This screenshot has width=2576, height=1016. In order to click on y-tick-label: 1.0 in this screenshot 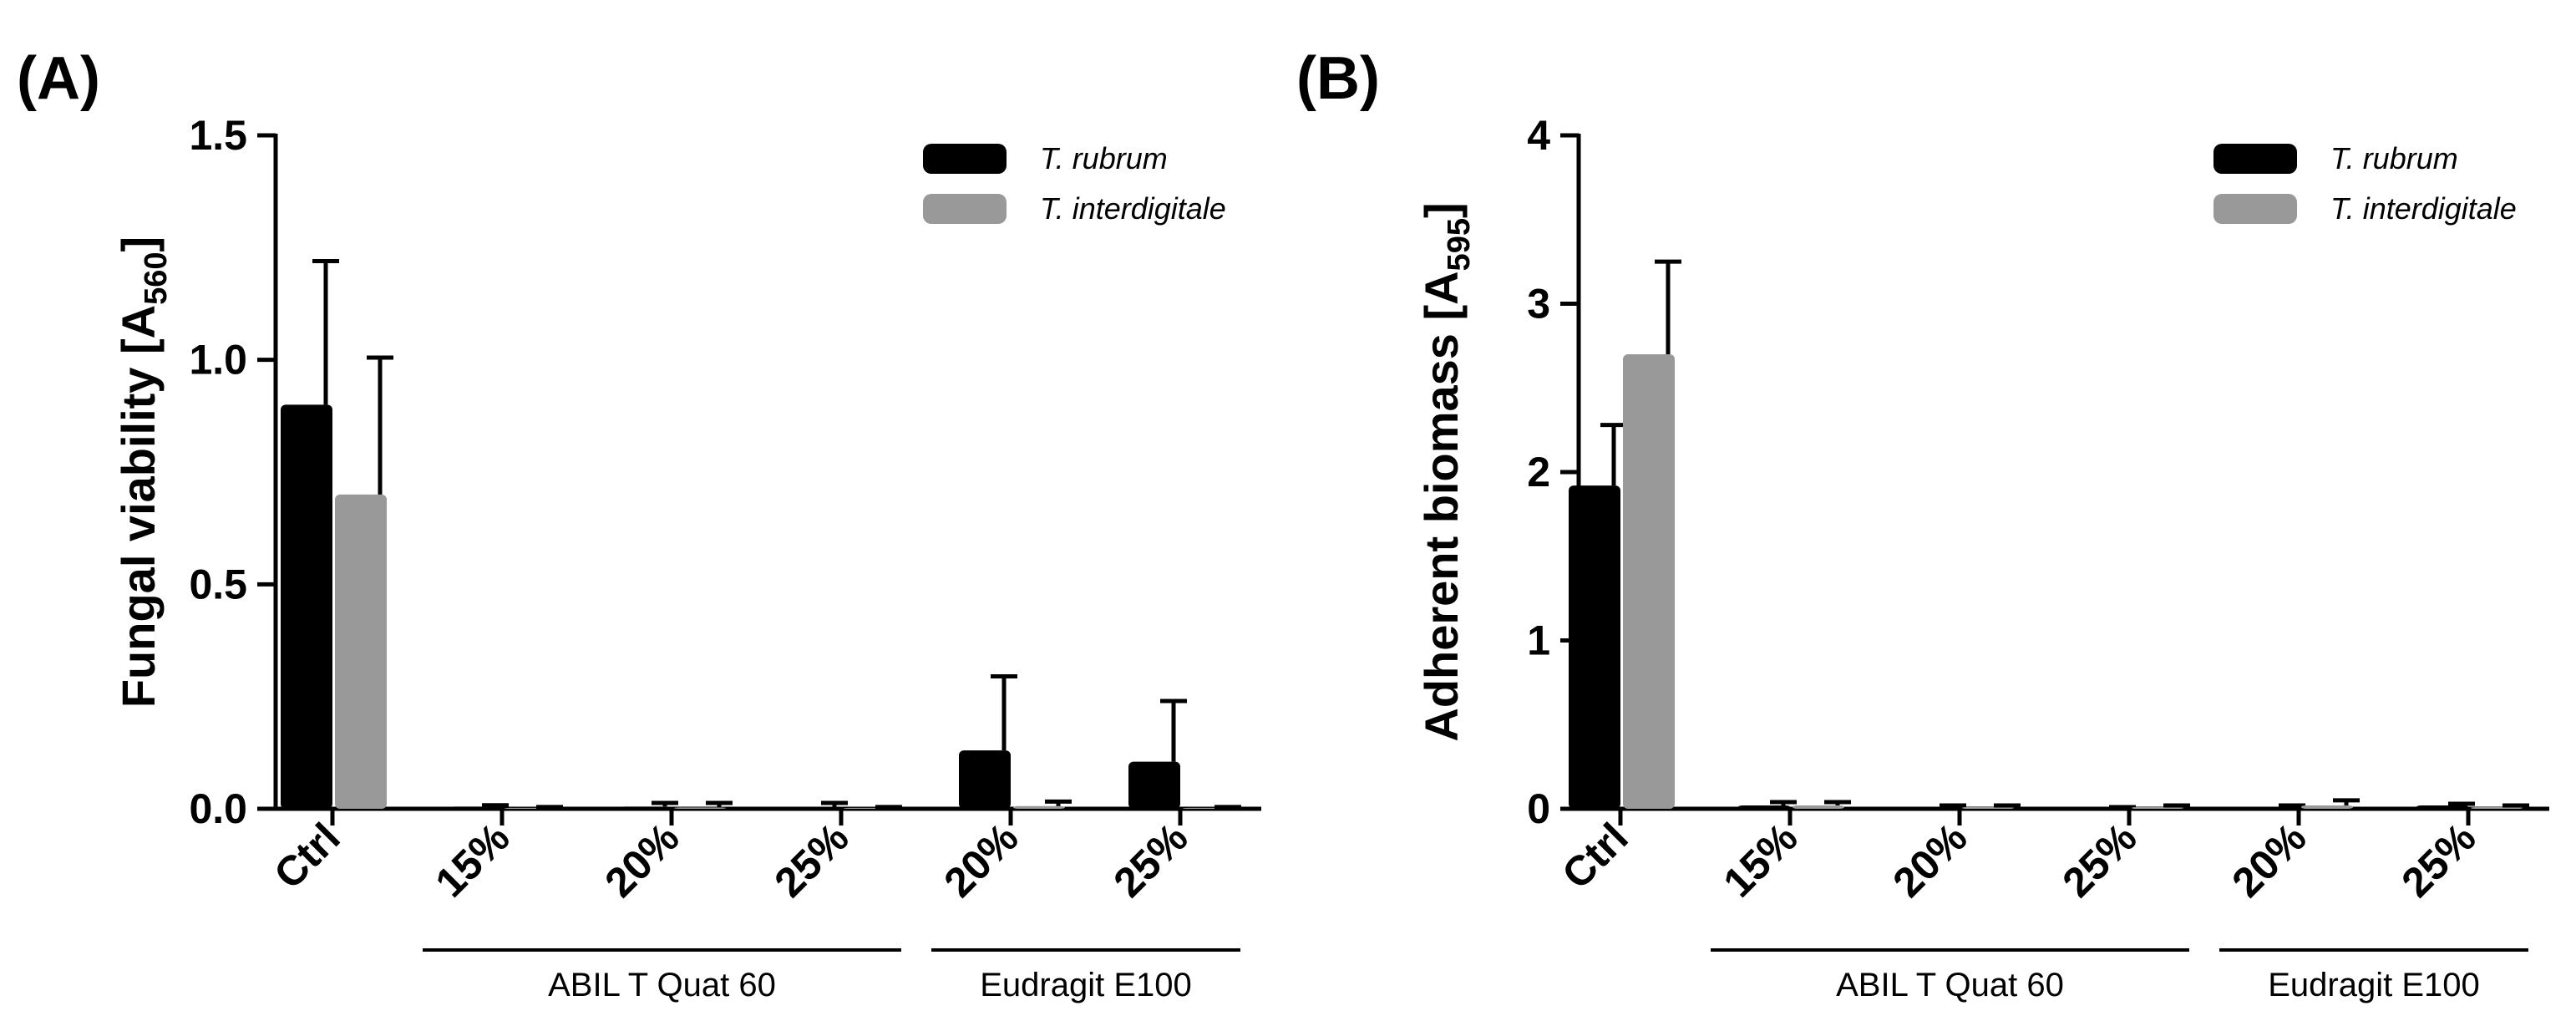, I will do `click(218, 360)`.